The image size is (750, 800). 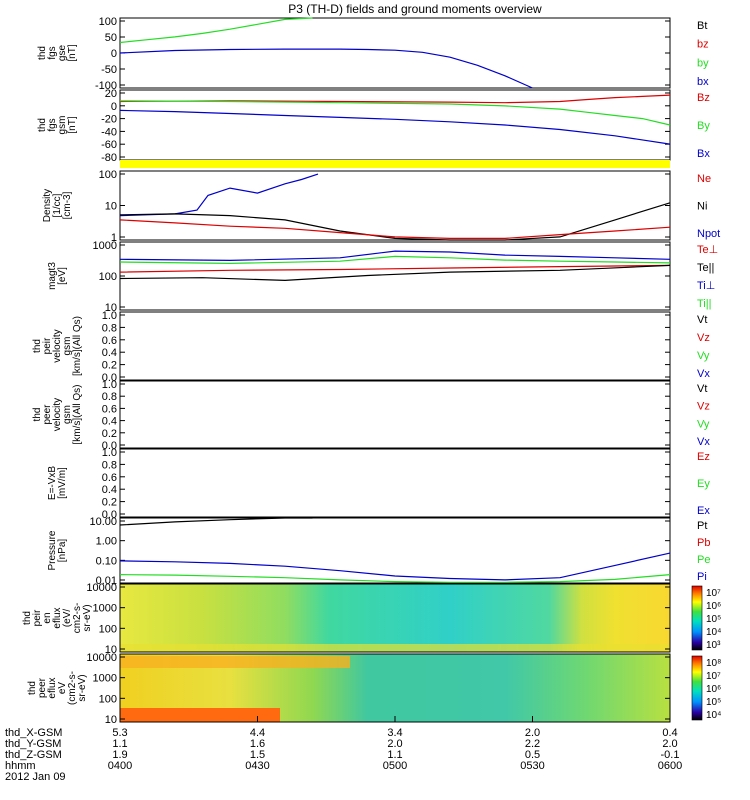 I want to click on legend-entry: Pb, so click(x=703, y=543).